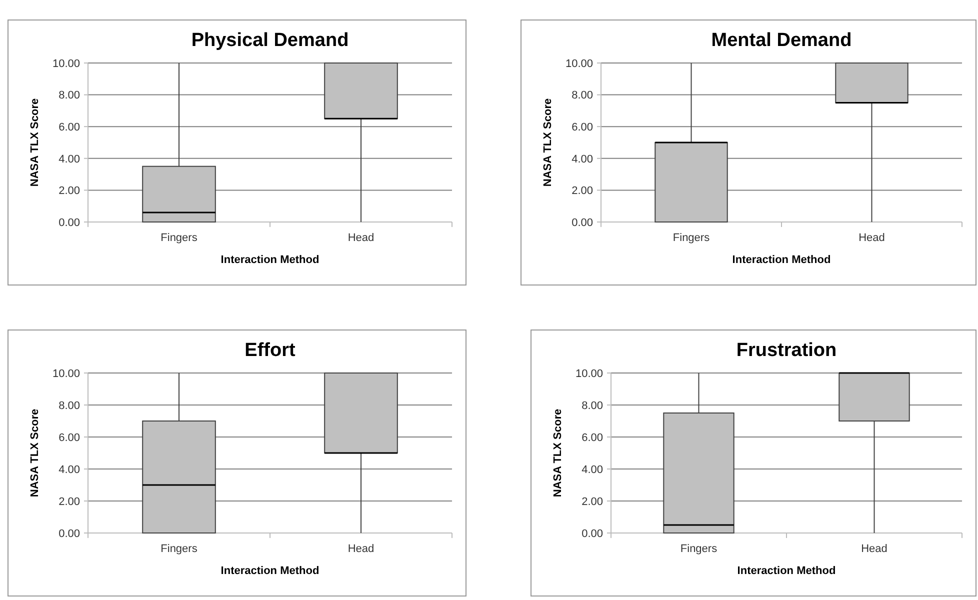  I want to click on chart-title: Frustration, so click(786, 350).